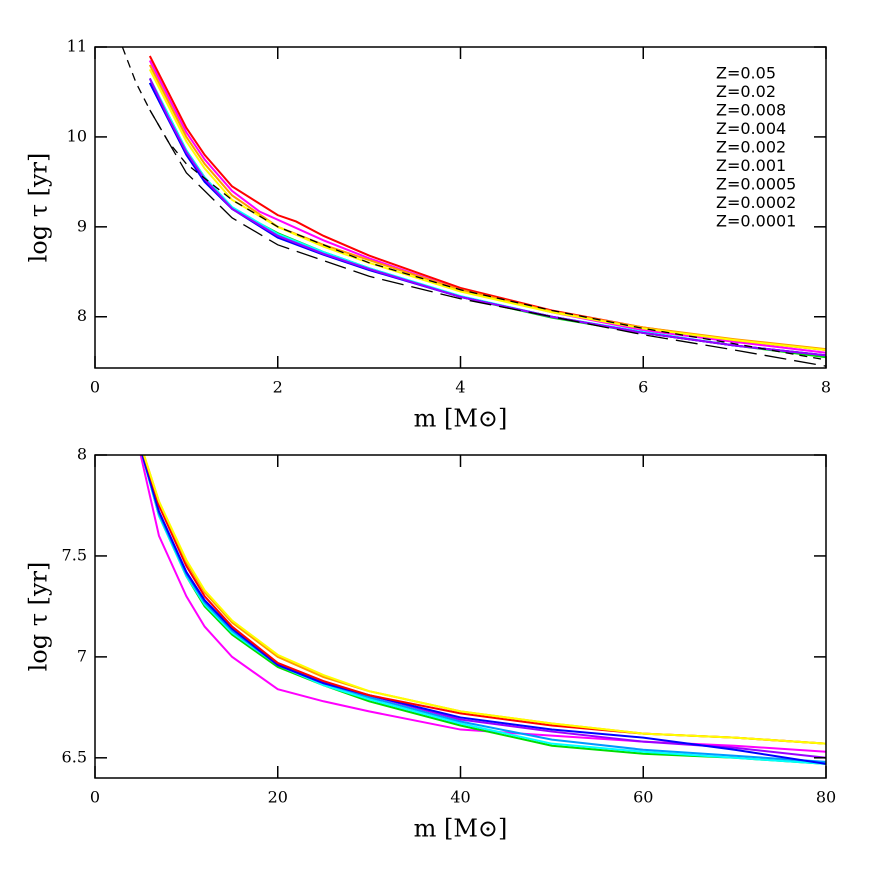 The width and height of the screenshot is (872, 872). I want to click on x-tick-label: 80, so click(826, 797).